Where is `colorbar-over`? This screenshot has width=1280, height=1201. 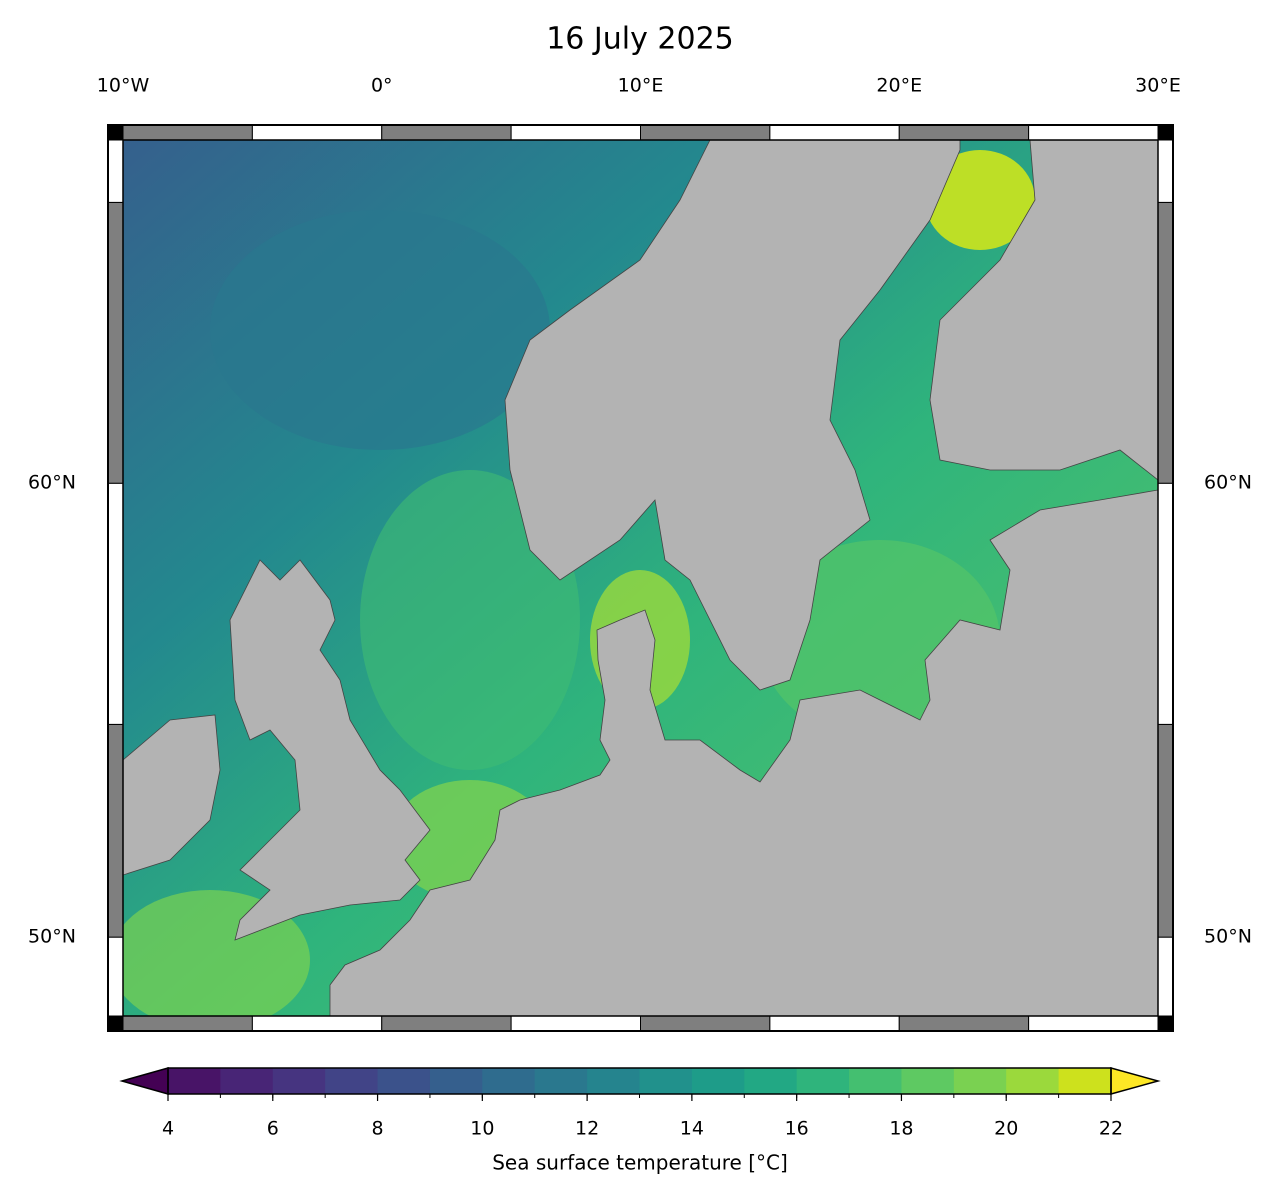
colorbar-over is located at coordinates (1135, 1081).